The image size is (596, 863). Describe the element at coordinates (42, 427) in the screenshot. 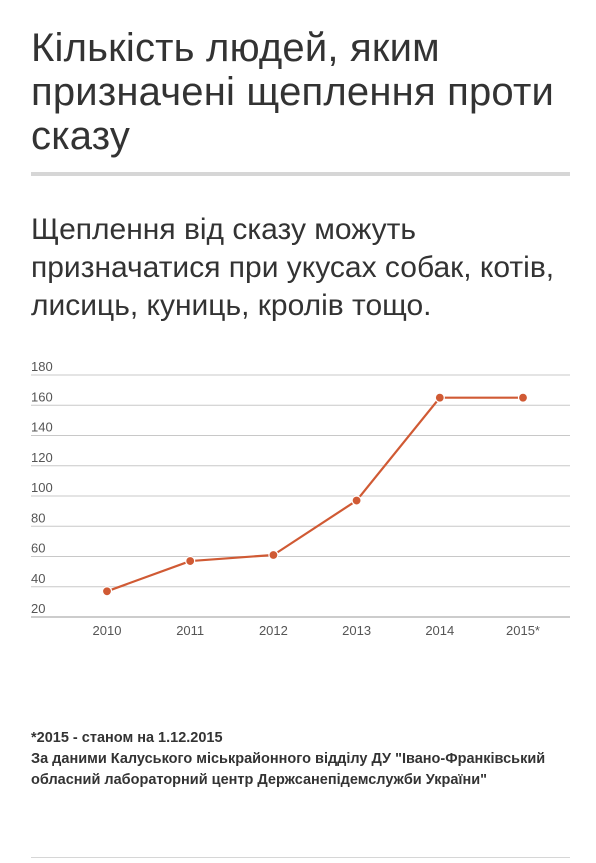

I see `y-tick-label: 140` at that location.